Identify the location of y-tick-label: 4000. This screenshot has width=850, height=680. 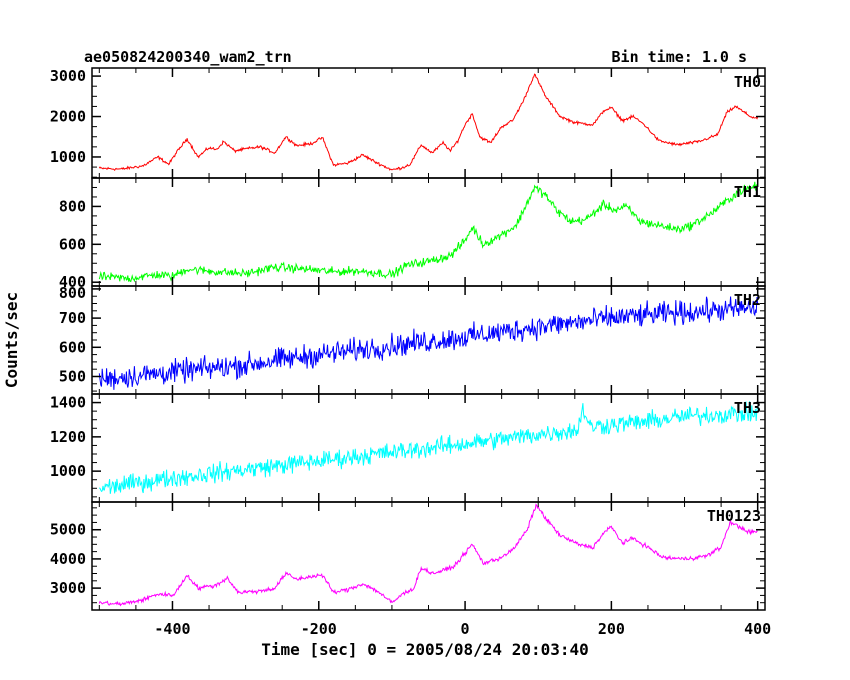
(68, 559).